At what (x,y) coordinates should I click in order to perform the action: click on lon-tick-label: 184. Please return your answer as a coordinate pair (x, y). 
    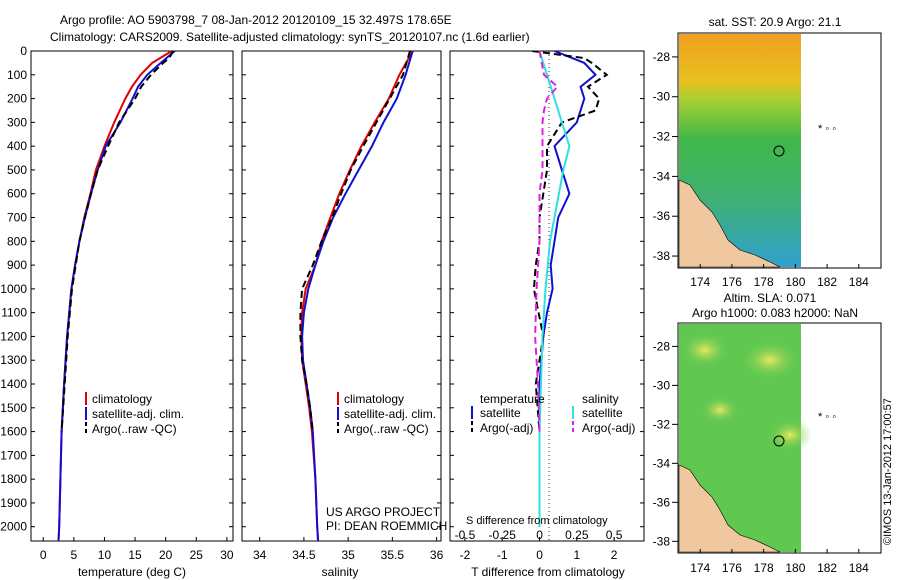
    Looking at the image, I should click on (859, 282).